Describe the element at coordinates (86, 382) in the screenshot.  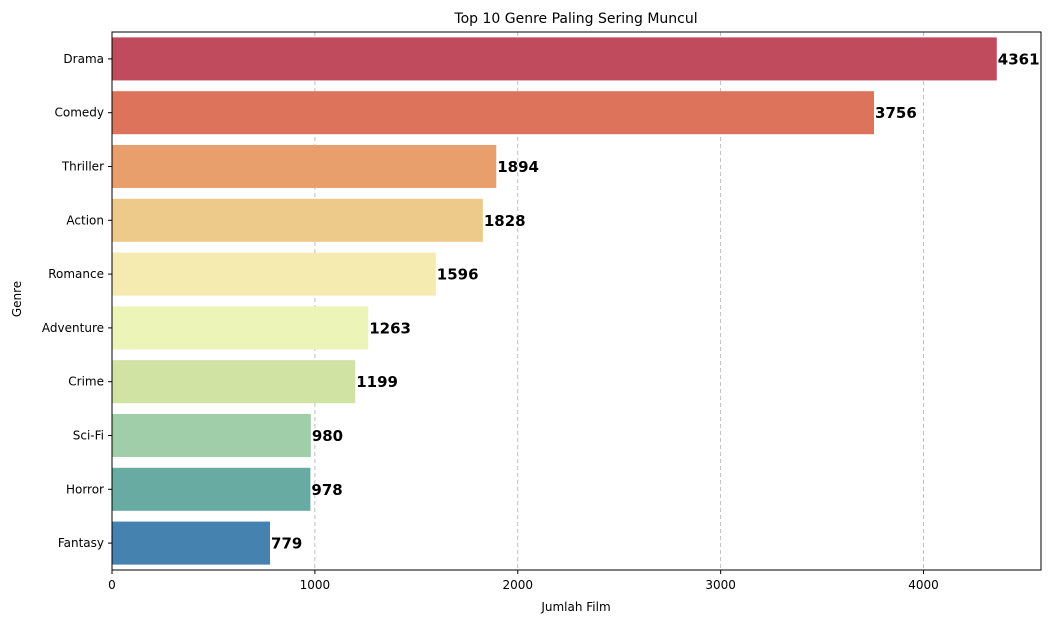
I see `y-tick-label: Crime` at that location.